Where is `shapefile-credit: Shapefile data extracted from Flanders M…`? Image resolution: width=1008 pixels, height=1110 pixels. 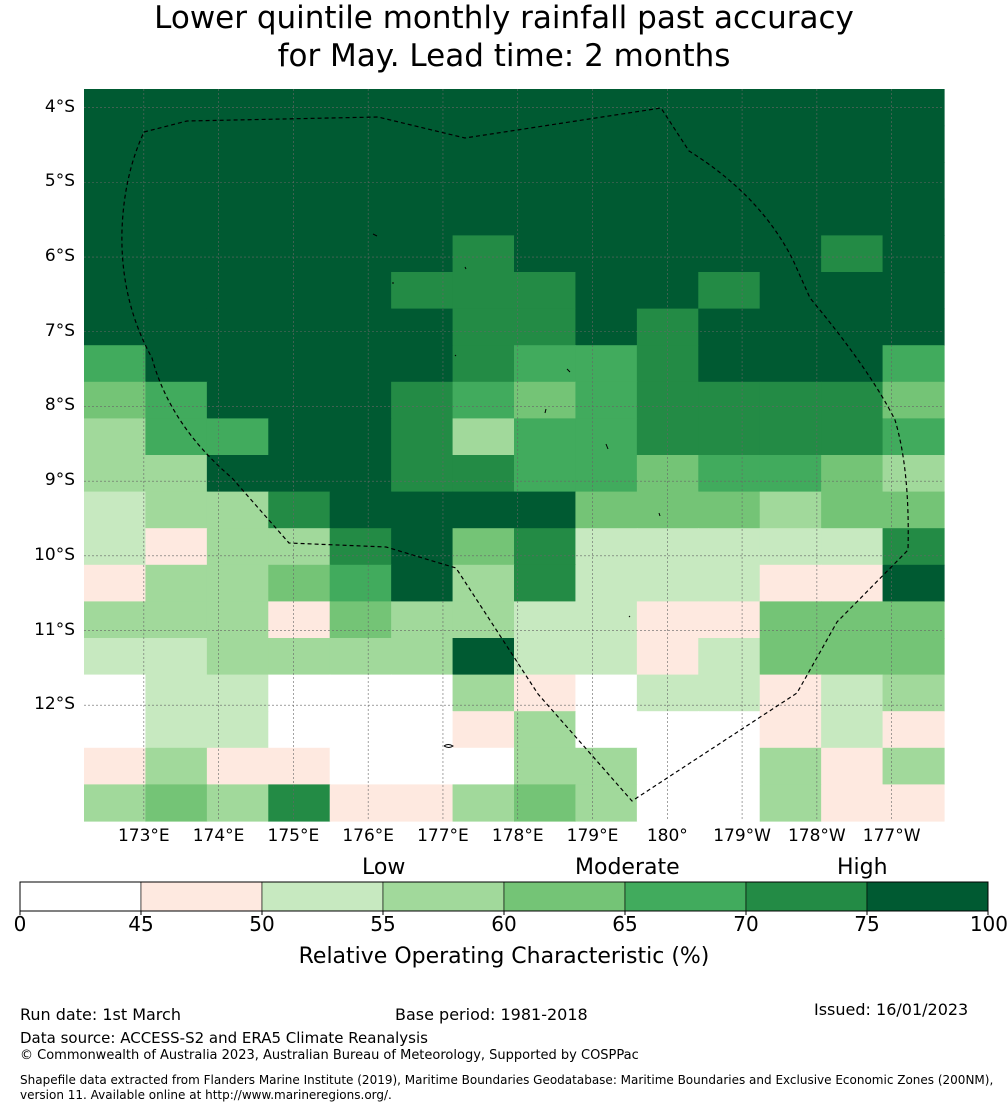 shapefile-credit: Shapefile data extracted from Flanders M… is located at coordinates (507, 1087).